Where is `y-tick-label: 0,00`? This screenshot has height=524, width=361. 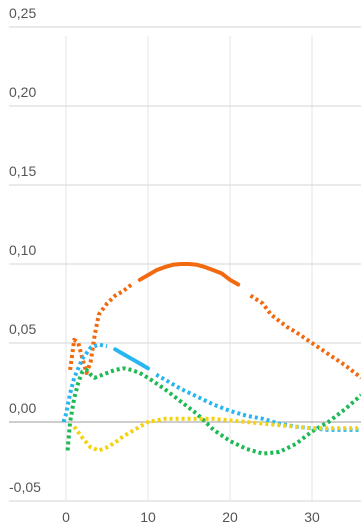 y-tick-label: 0,00 is located at coordinates (22, 408).